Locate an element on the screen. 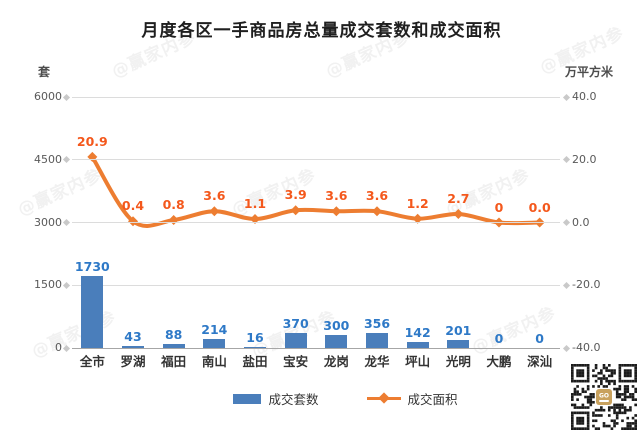  gridline is located at coordinates (316, 97).